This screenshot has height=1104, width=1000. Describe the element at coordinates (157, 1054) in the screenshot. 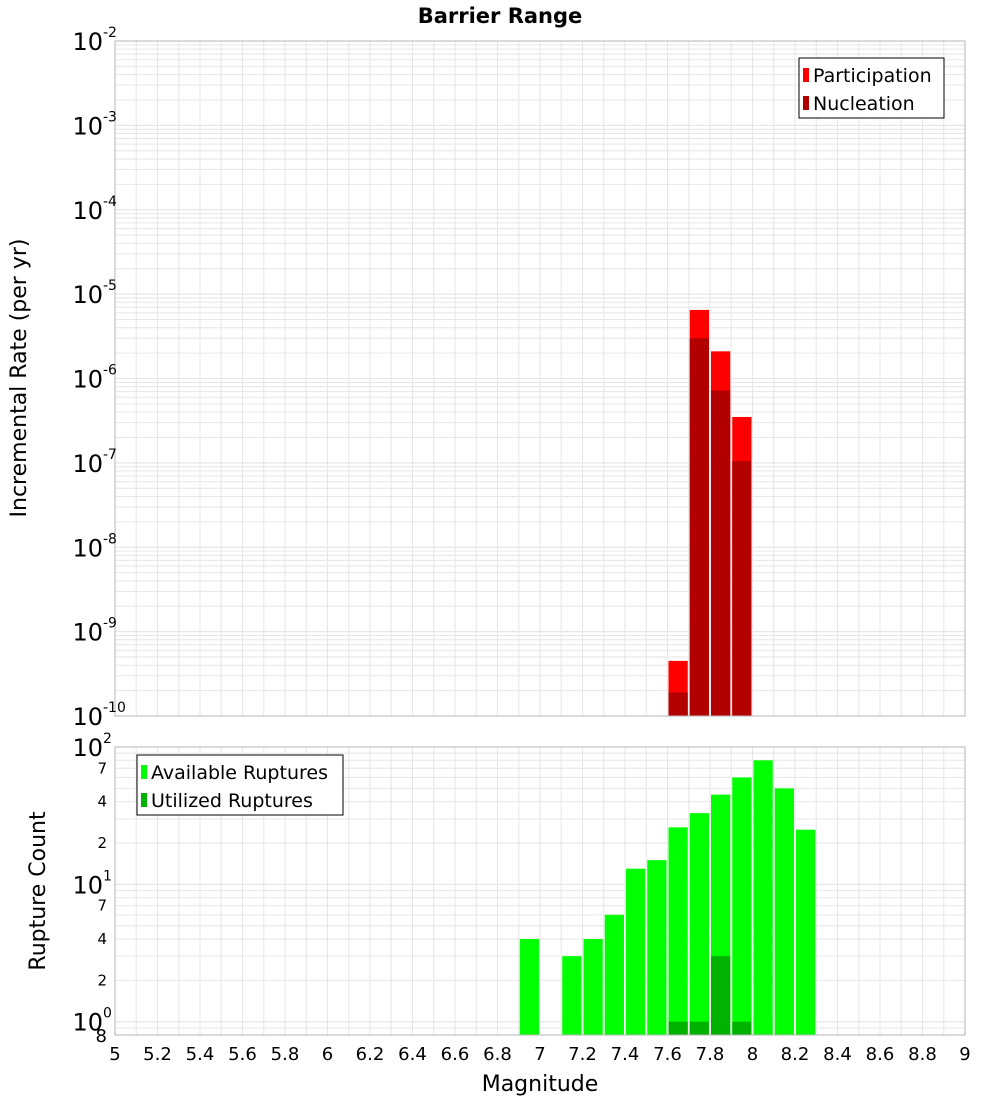

I see `x-tick-label: 5.2` at that location.